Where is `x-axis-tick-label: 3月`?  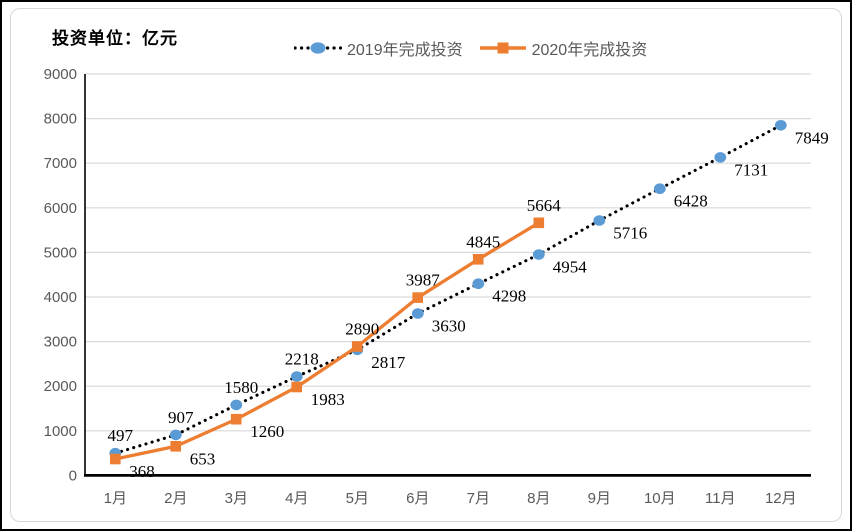 x-axis-tick-label: 3月 is located at coordinates (236, 498).